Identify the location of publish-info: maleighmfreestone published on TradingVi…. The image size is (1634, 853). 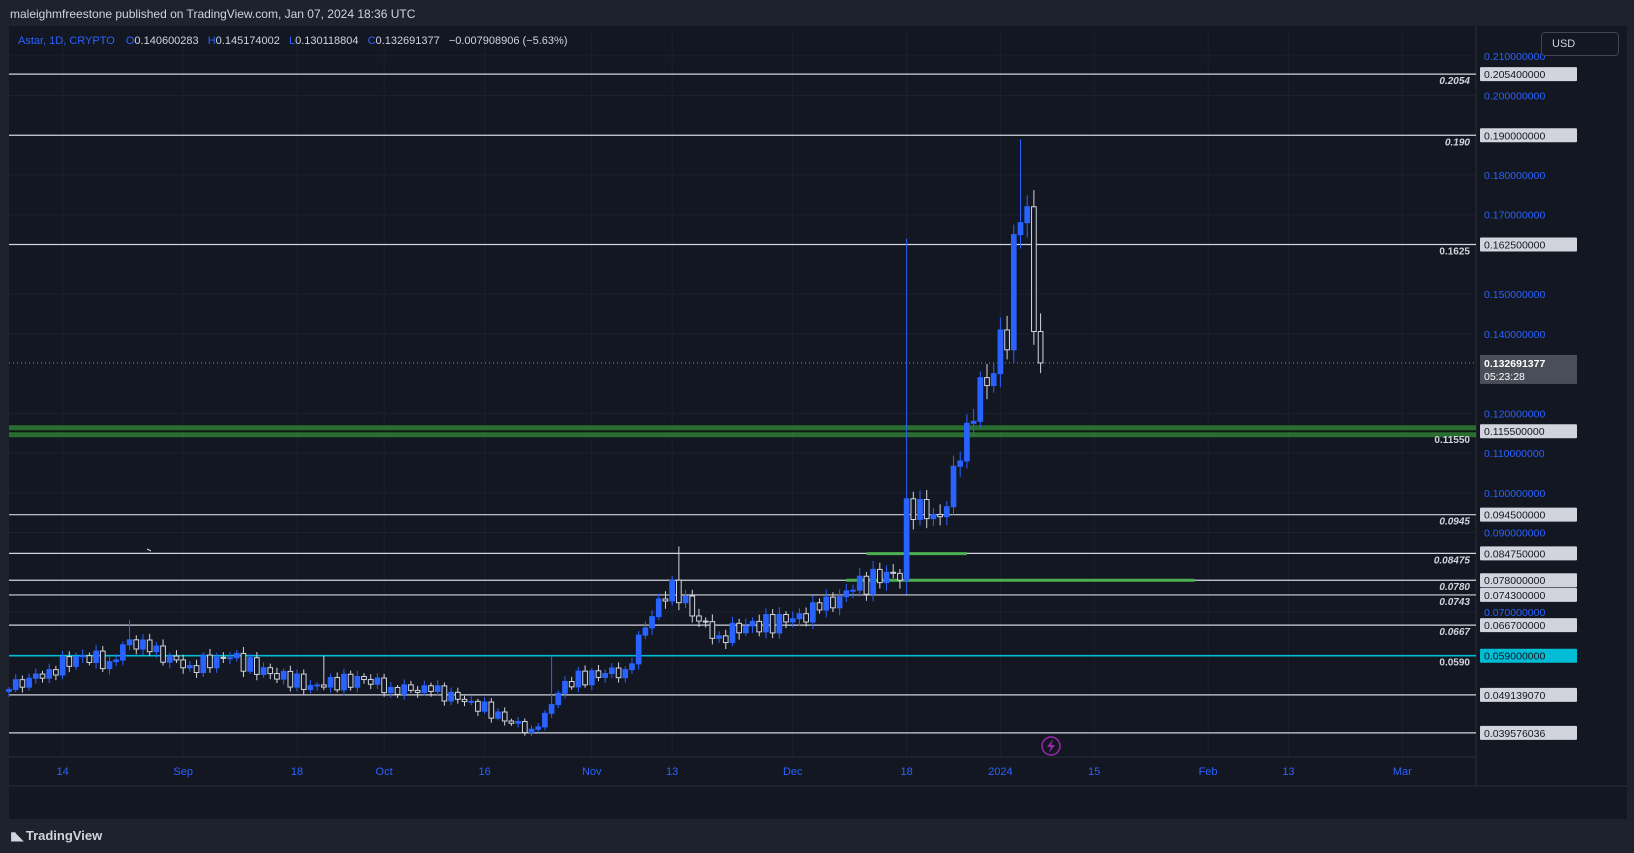
(213, 14).